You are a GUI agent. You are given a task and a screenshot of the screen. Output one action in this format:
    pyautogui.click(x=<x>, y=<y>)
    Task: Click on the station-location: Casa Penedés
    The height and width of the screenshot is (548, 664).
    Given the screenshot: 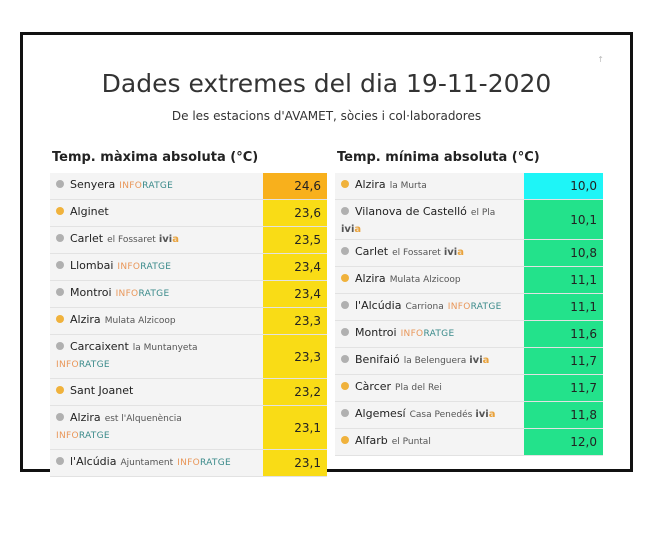 What is the action you would take?
    pyautogui.click(x=441, y=415)
    